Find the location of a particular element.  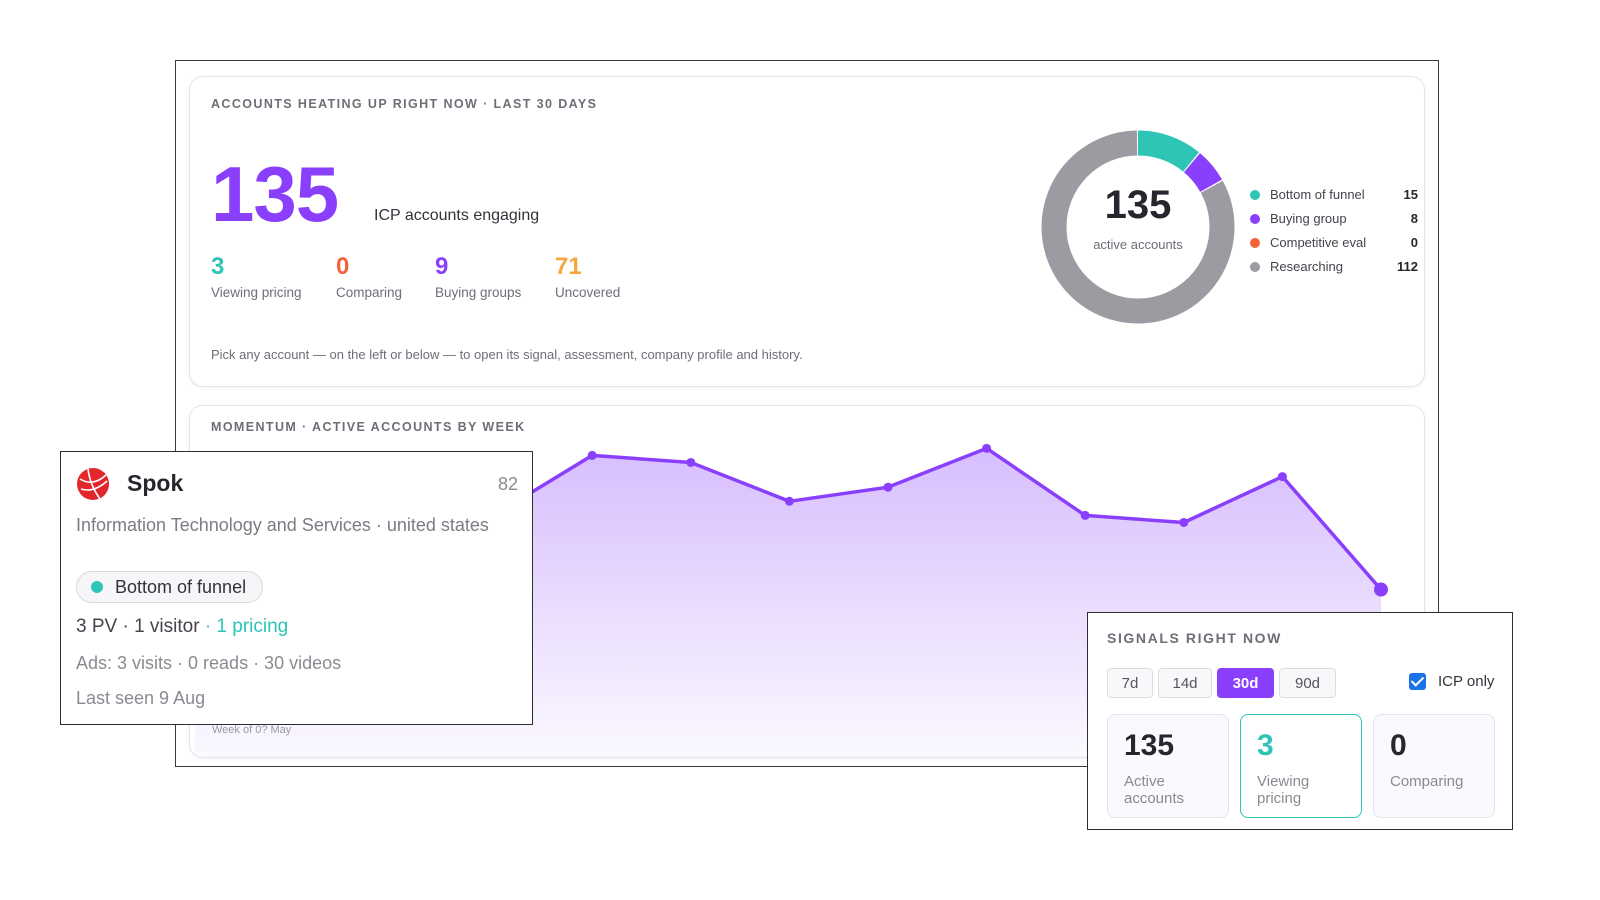

tile-label: Active accounts is located at coordinates (1154, 790).